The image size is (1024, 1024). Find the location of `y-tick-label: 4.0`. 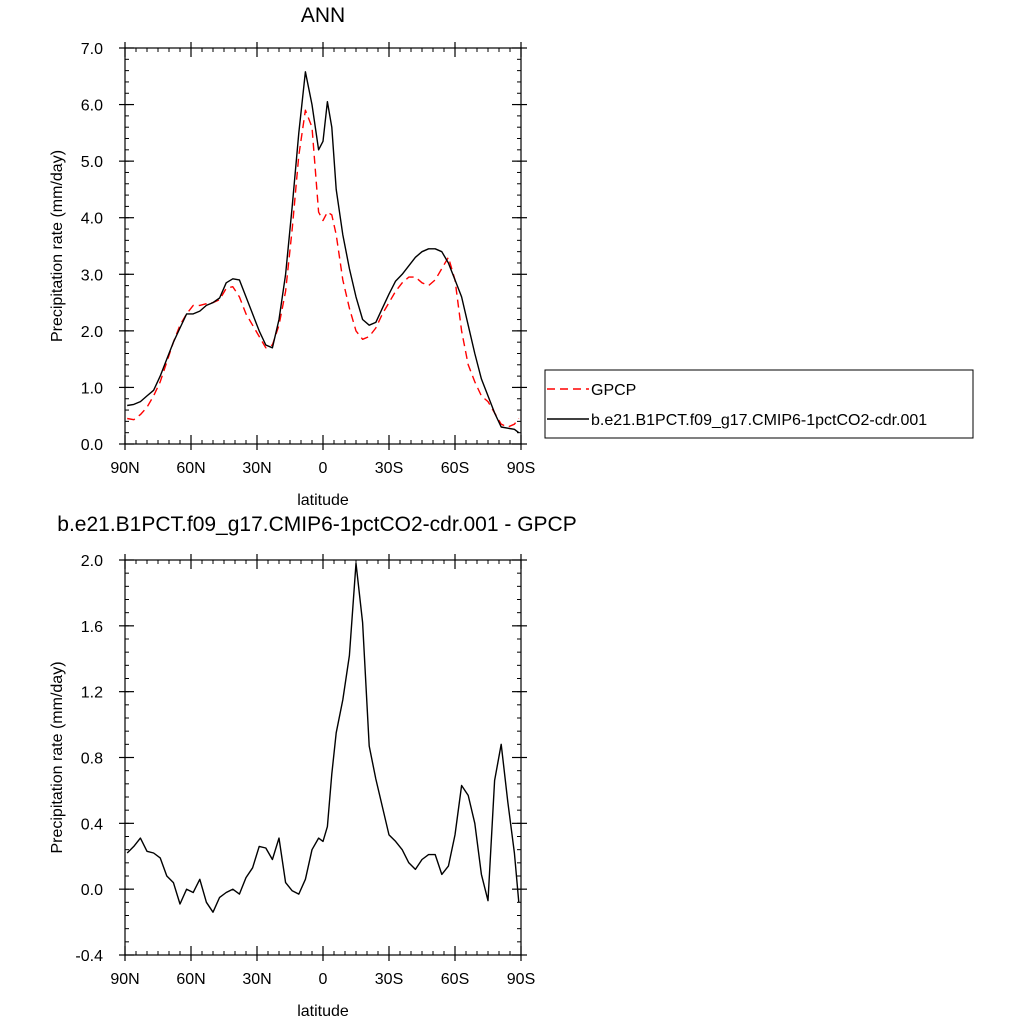

y-tick-label: 4.0 is located at coordinates (92, 219).